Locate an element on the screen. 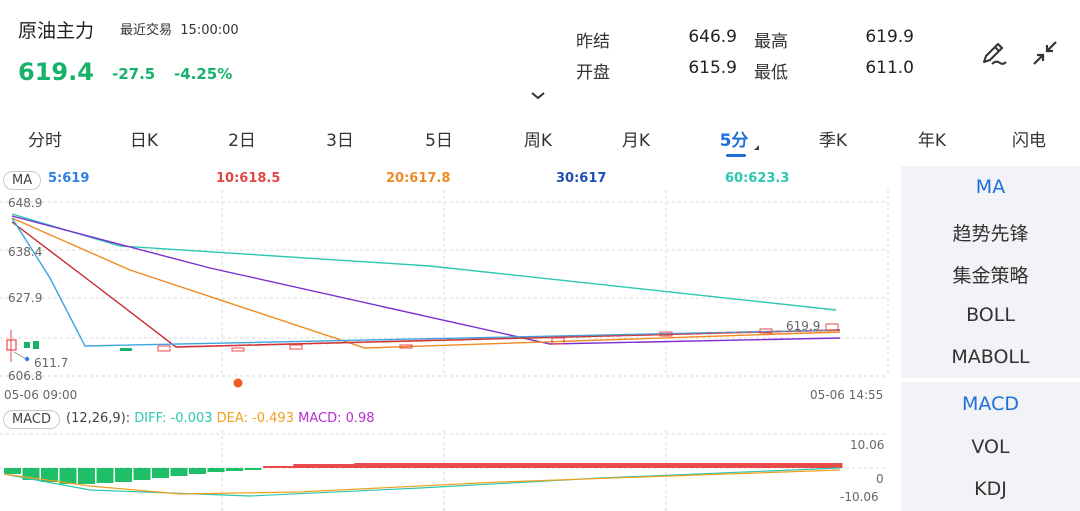  tab-3day: 3日 is located at coordinates (340, 141).